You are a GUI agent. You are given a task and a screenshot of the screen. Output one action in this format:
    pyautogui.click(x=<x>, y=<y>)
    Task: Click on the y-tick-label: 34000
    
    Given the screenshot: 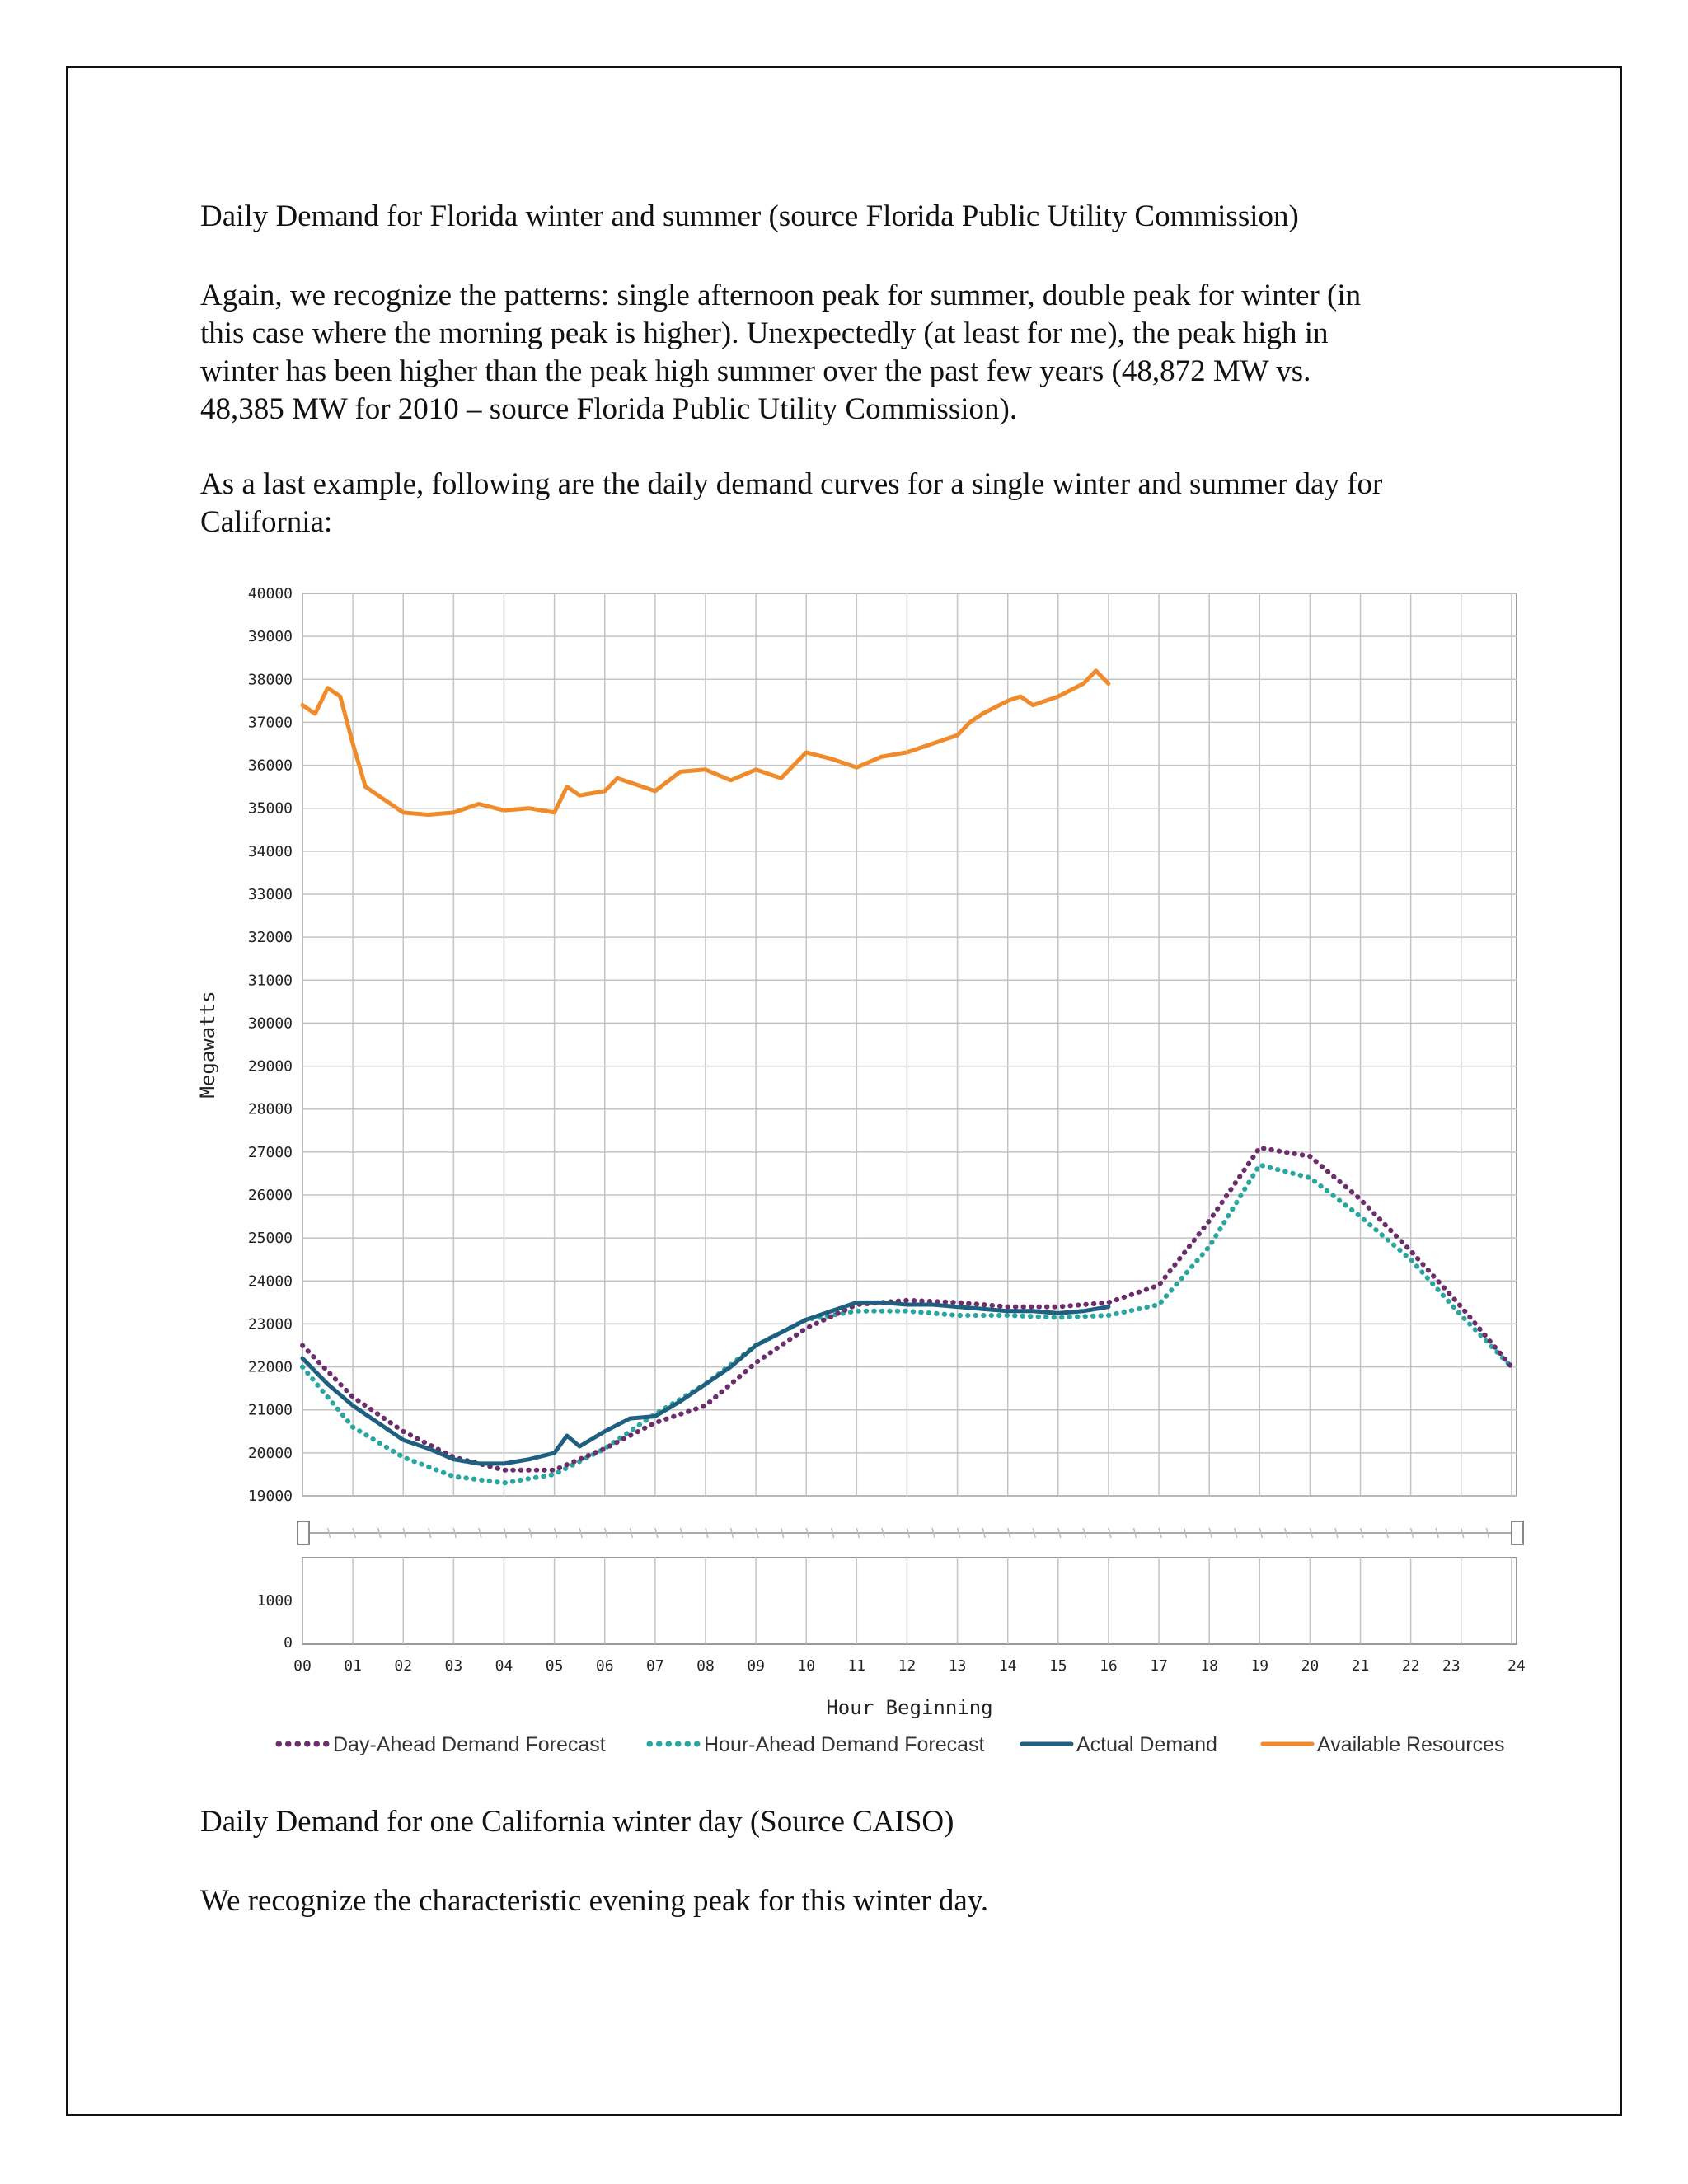 What is the action you would take?
    pyautogui.click(x=271, y=851)
    